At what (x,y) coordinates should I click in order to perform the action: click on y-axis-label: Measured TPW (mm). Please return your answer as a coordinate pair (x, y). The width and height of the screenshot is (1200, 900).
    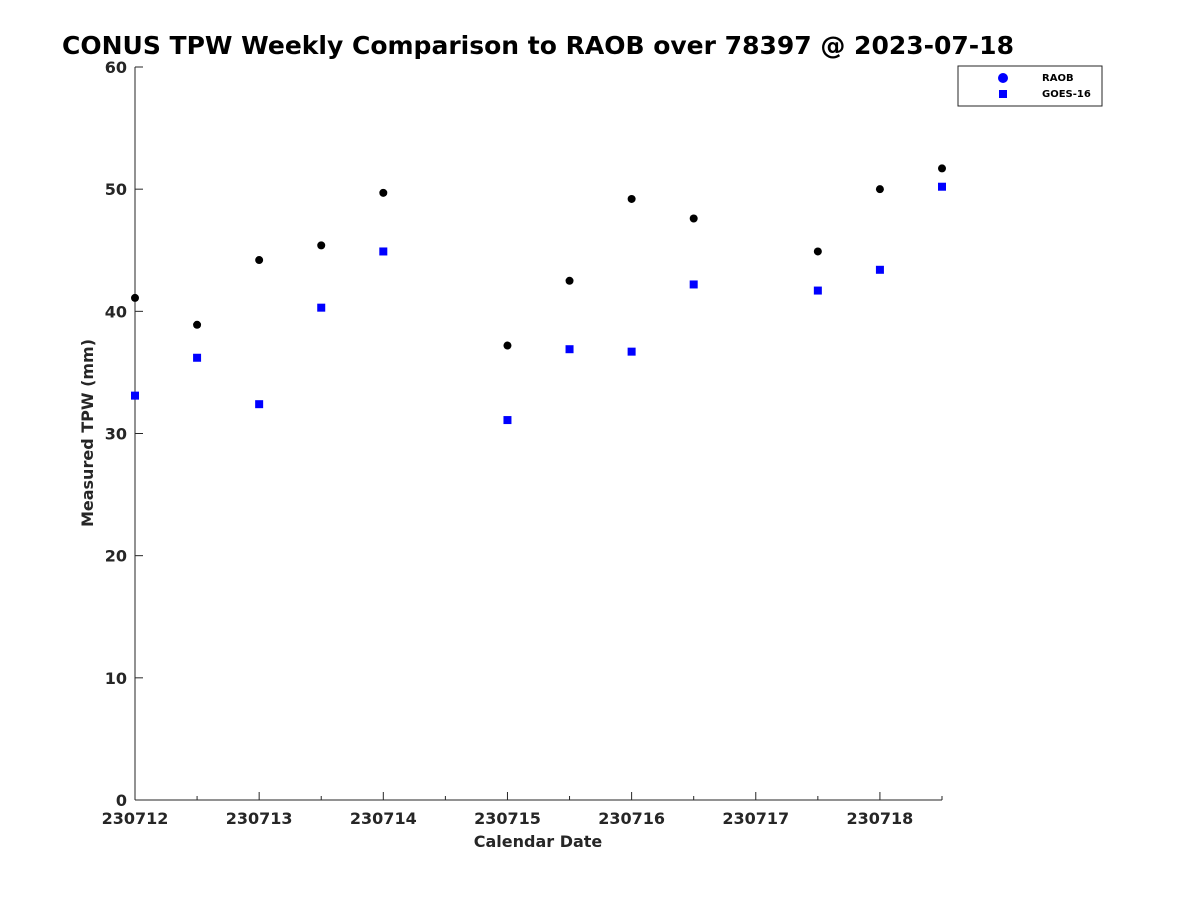
    Looking at the image, I should click on (87, 433).